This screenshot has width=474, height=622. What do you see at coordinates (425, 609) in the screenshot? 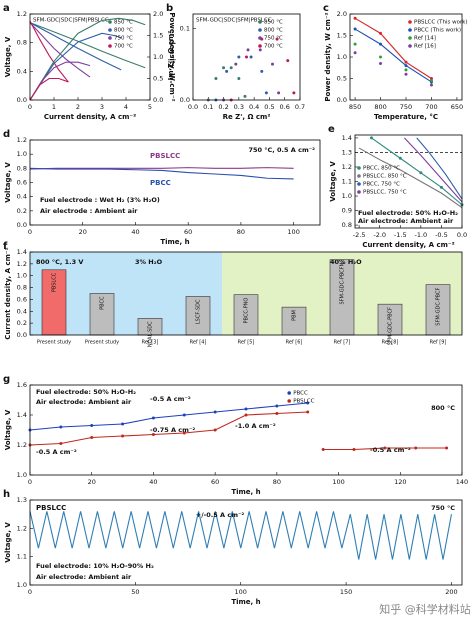
I see `watermark: 知乎 @科学材料站` at bounding box center [425, 609].